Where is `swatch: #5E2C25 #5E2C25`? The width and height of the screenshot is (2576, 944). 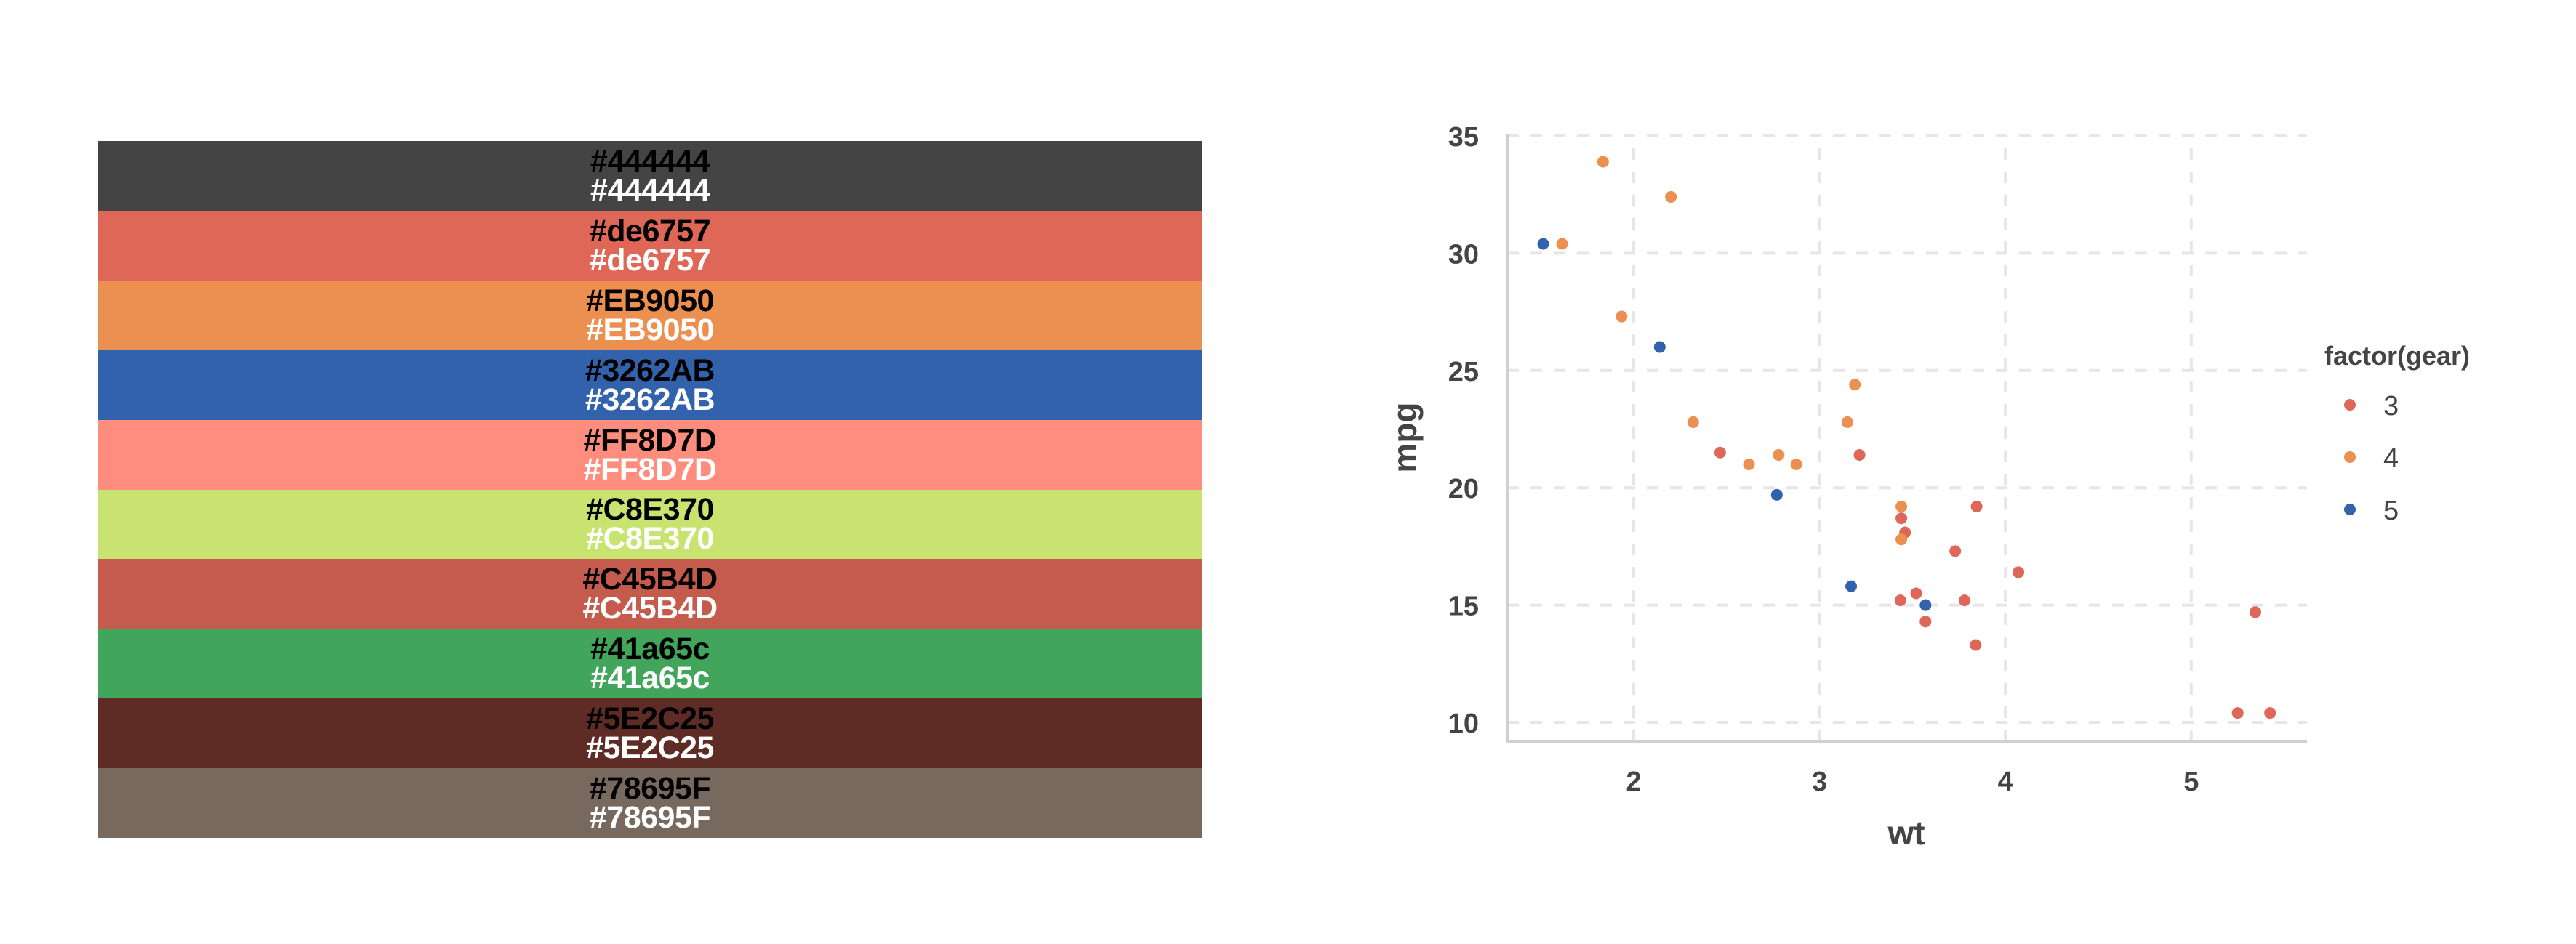
swatch: #5E2C25 #5E2C25 is located at coordinates (650, 733).